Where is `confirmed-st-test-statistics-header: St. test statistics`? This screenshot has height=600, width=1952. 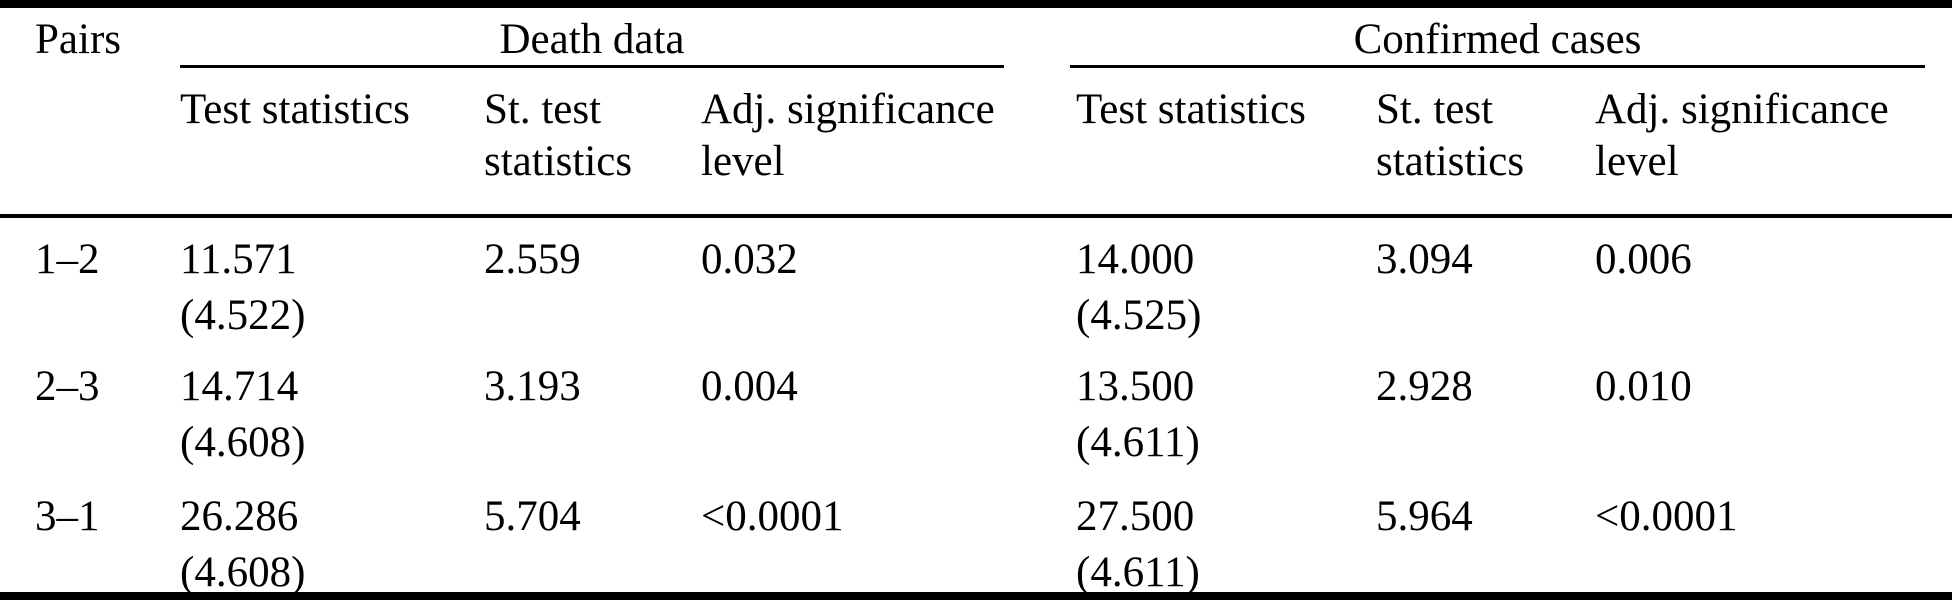 confirmed-st-test-statistics-header: St. test statistics is located at coordinates (1450, 135).